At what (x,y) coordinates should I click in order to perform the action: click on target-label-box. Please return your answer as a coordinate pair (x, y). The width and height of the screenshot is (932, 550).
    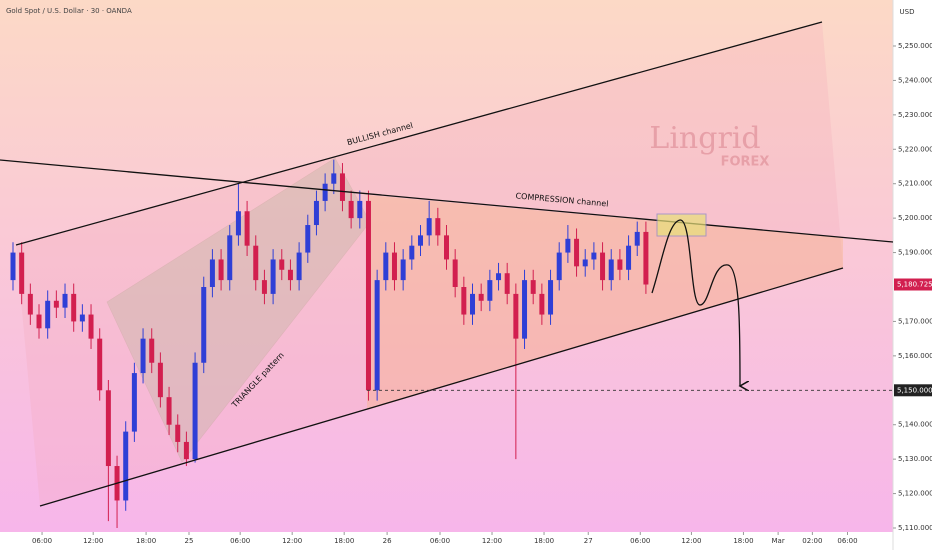
    Looking at the image, I should click on (913, 390).